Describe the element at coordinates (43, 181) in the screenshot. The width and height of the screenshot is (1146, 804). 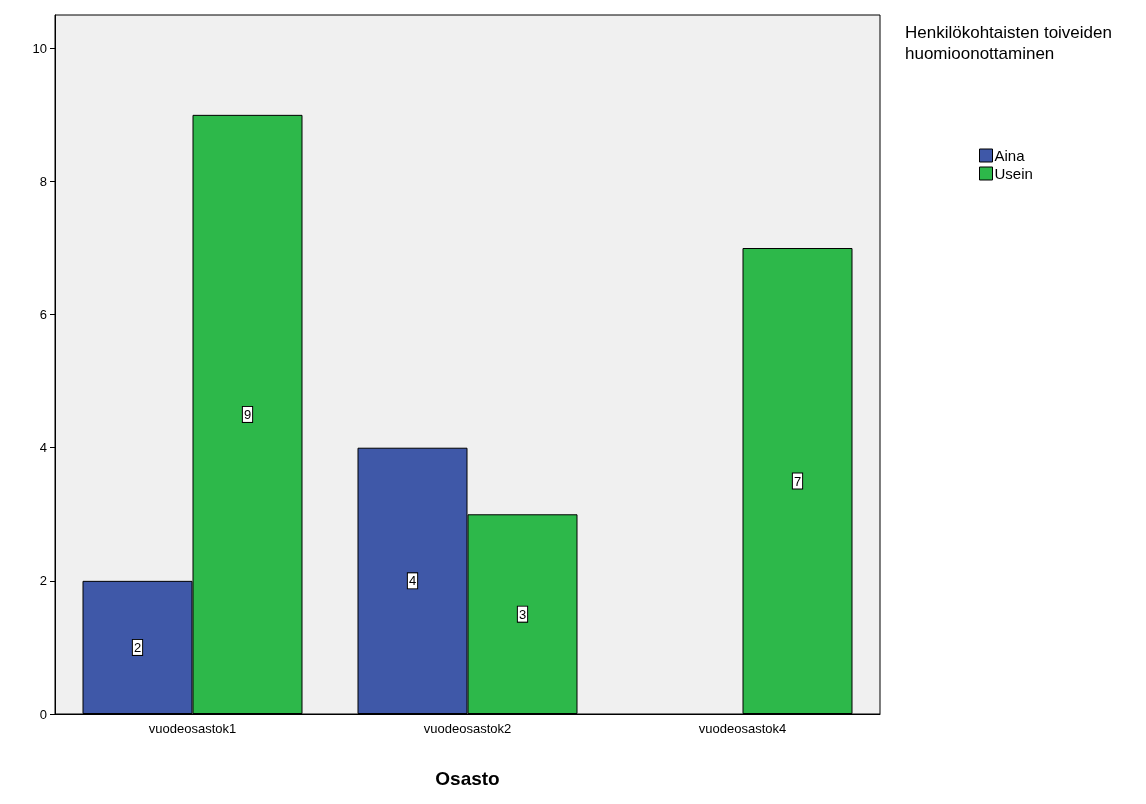
I see `y-tick-label: 8` at that location.